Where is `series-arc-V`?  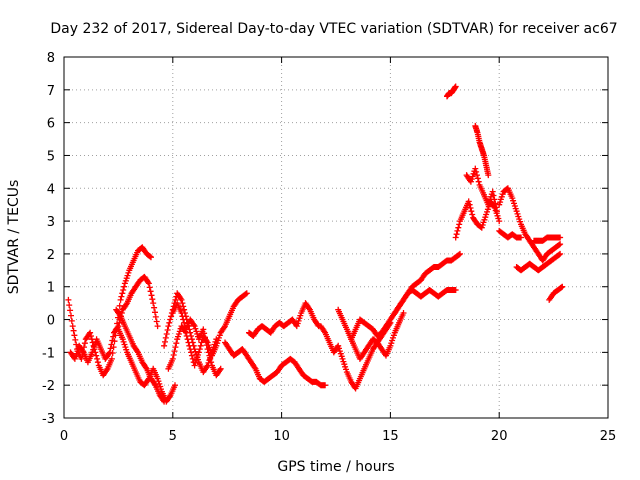 series-arc-V is located at coordinates (556, 293).